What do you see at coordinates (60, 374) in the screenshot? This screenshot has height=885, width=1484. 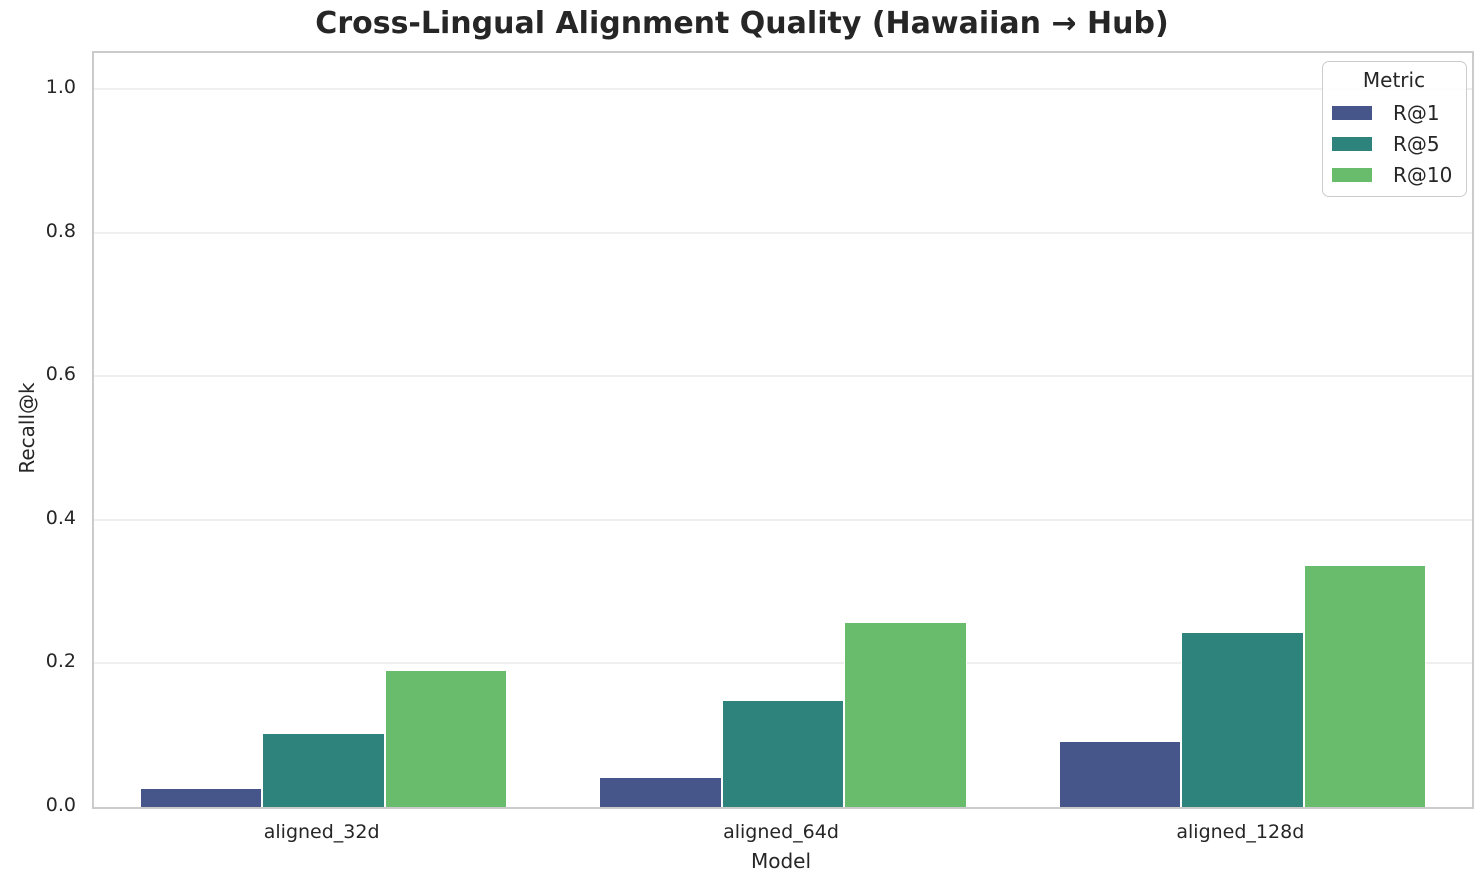 I see `y-tick-label: 0.6` at bounding box center [60, 374].